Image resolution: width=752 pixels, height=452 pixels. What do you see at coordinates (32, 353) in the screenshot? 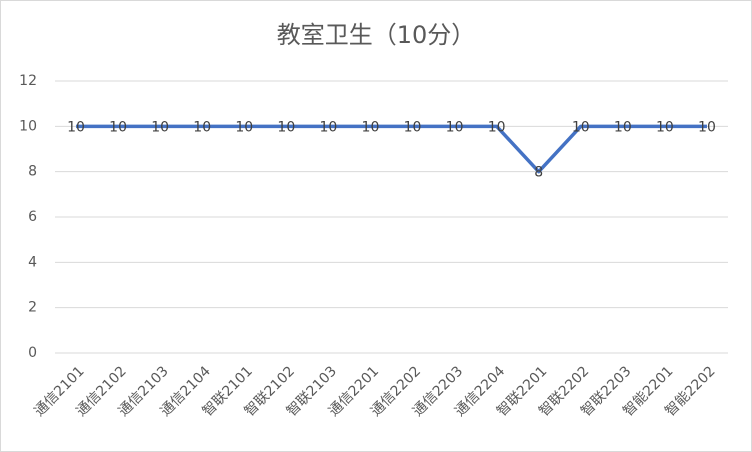
I see `y-tick-label: 0` at bounding box center [32, 353].